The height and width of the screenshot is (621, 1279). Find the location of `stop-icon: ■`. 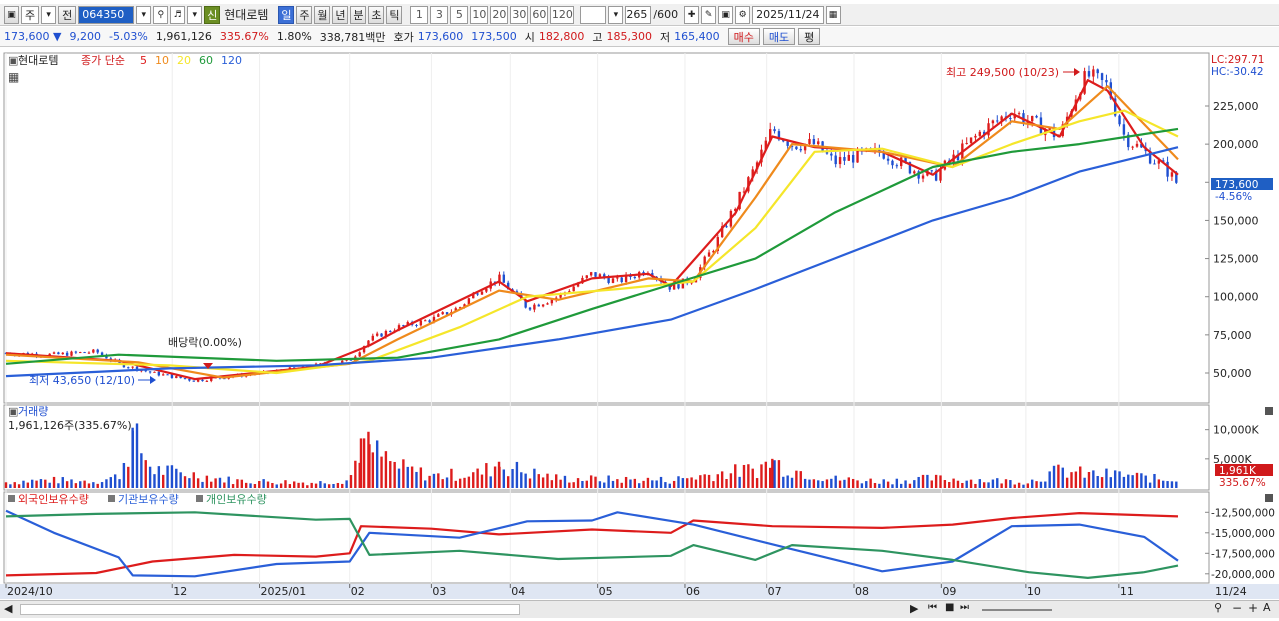

stop-icon: ■ is located at coordinates (950, 607).